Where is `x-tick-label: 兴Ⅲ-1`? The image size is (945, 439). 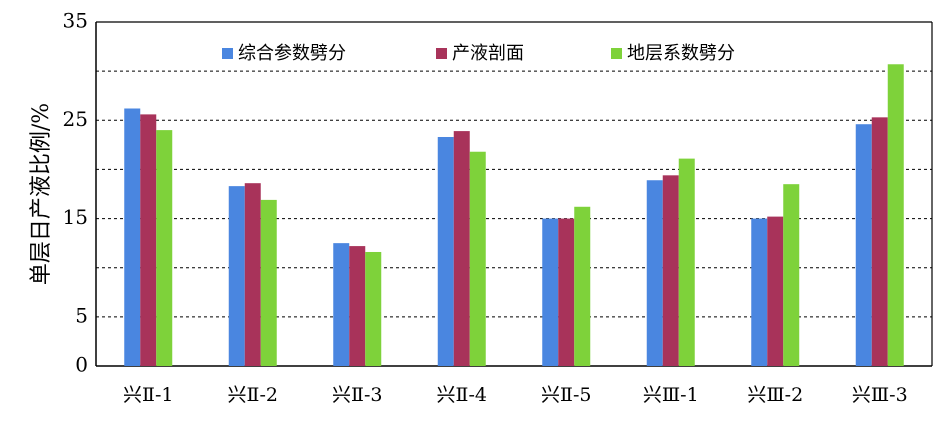
x-tick-label: 兴Ⅲ-1 is located at coordinates (671, 395).